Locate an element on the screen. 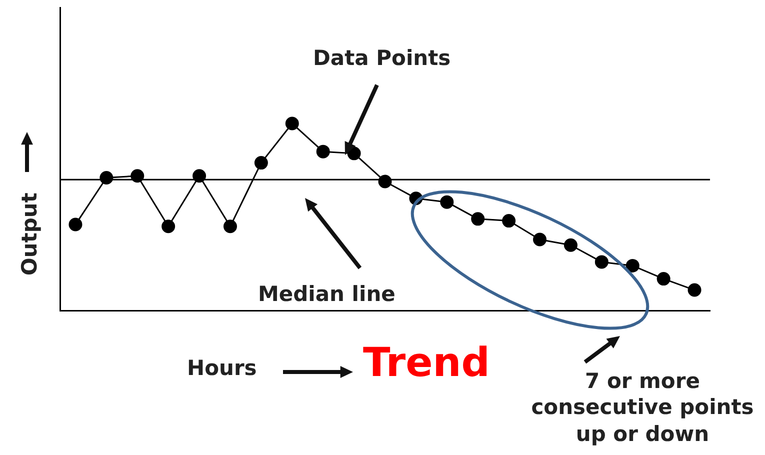 The height and width of the screenshot is (455, 765). x-axis-title: Hours is located at coordinates (222, 368).